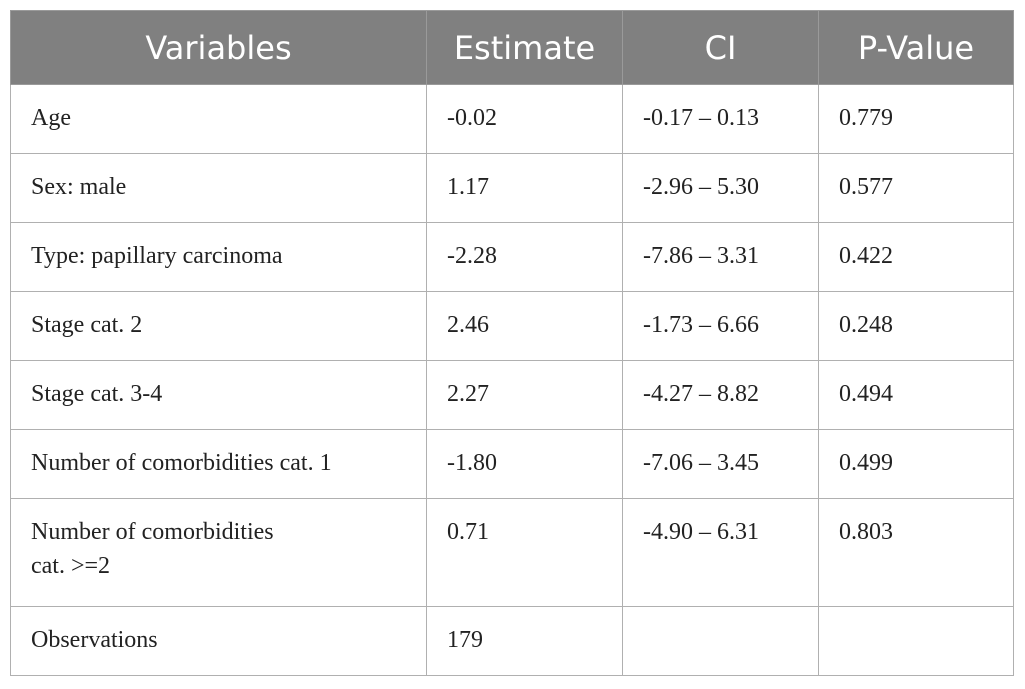  Describe the element at coordinates (218, 464) in the screenshot. I see `cell-variable: Number of comorbidities cat. 1` at that location.